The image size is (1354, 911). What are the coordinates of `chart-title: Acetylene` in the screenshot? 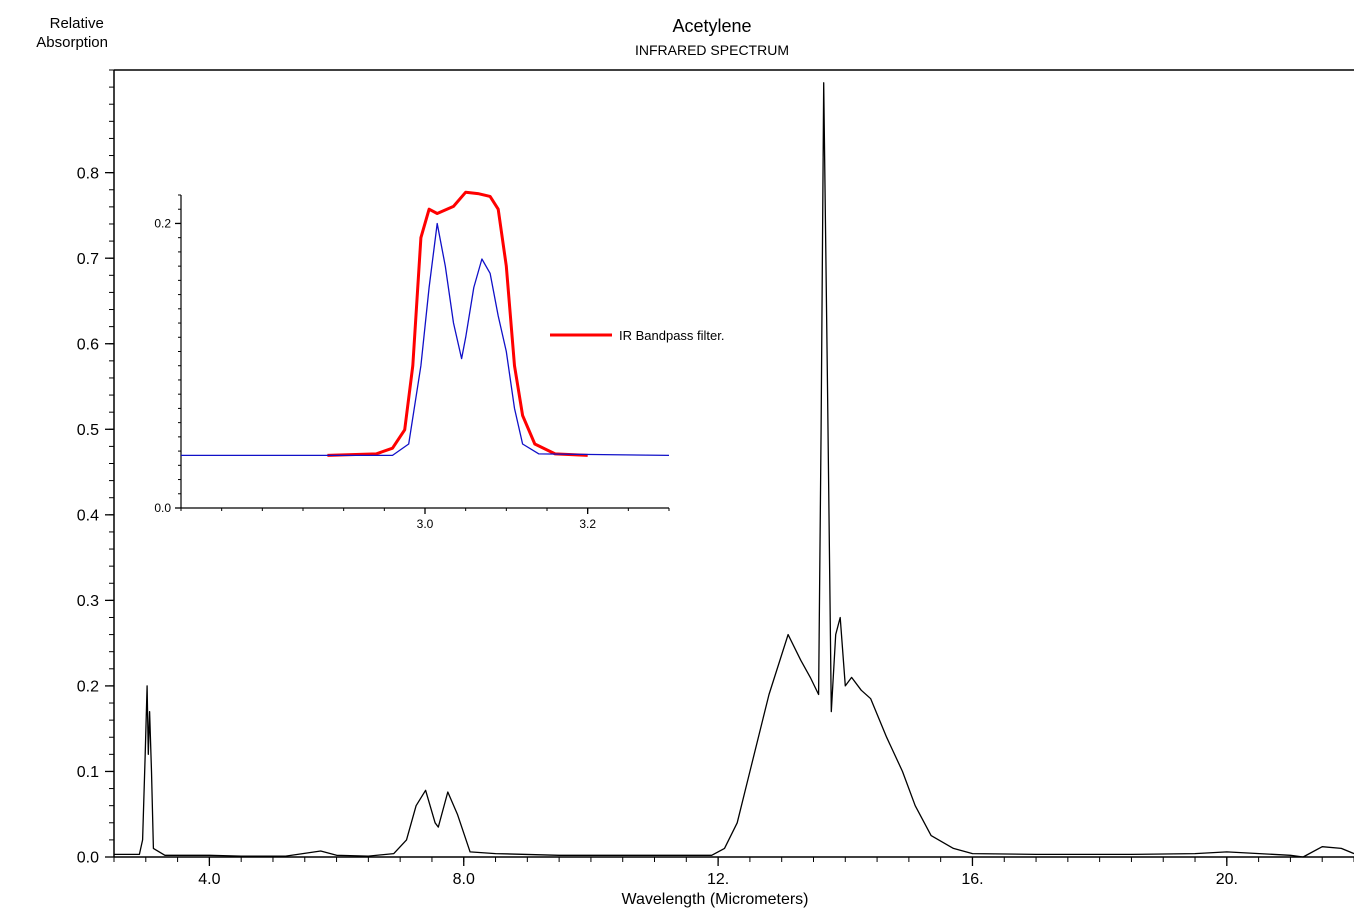 It's located at (711, 26).